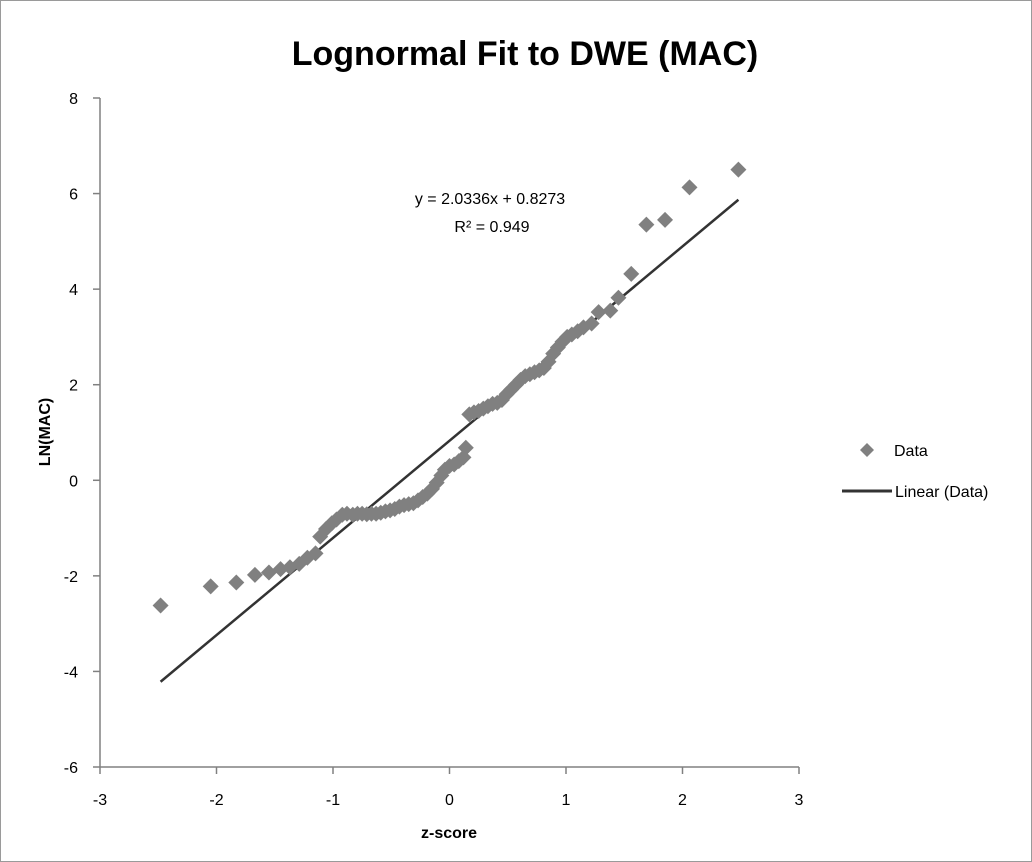  I want to click on y-tick-label: -6, so click(71, 768).